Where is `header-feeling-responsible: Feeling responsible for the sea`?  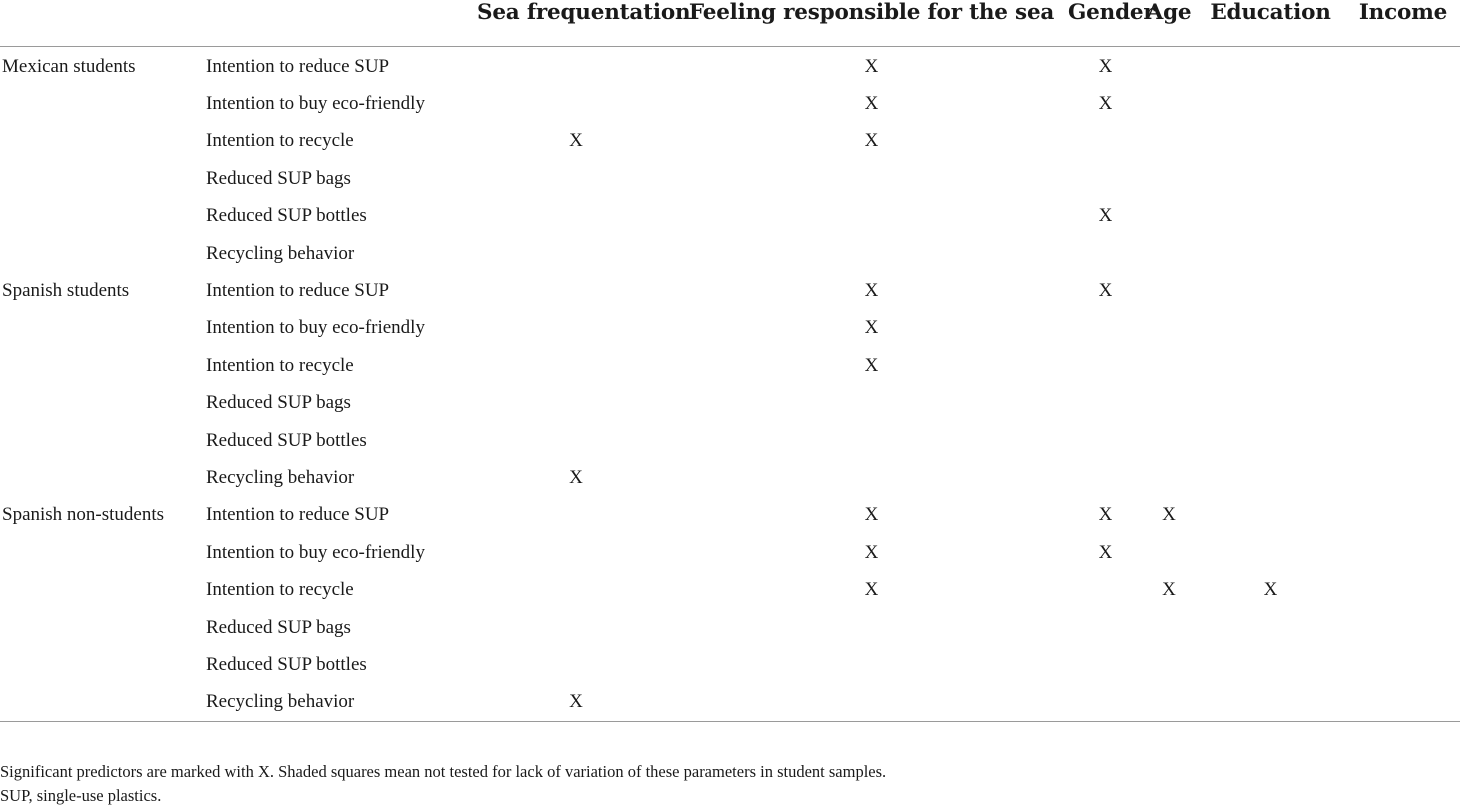
header-feeling-responsible: Feeling responsible for the sea is located at coordinates (871, 23).